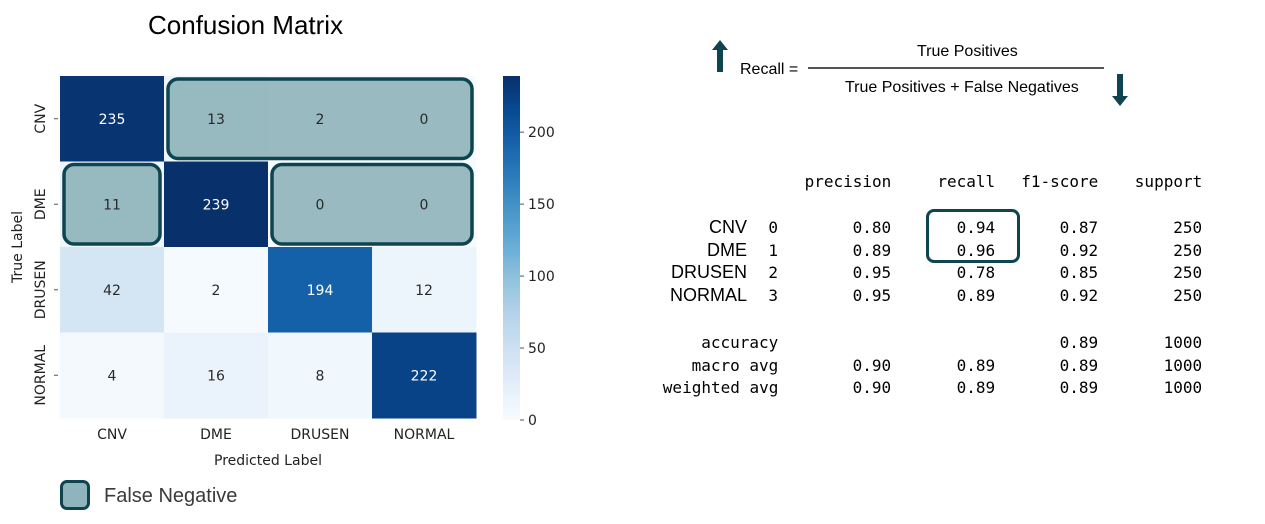 This screenshot has width=1265, height=524. Describe the element at coordinates (75, 495) in the screenshot. I see `false-negative-legend-swatch` at that location.